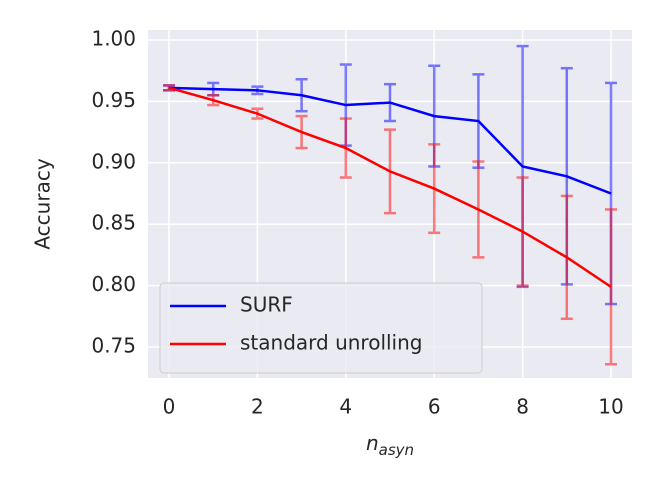  Describe the element at coordinates (610, 407) in the screenshot. I see `x-tick-label: 10` at that location.